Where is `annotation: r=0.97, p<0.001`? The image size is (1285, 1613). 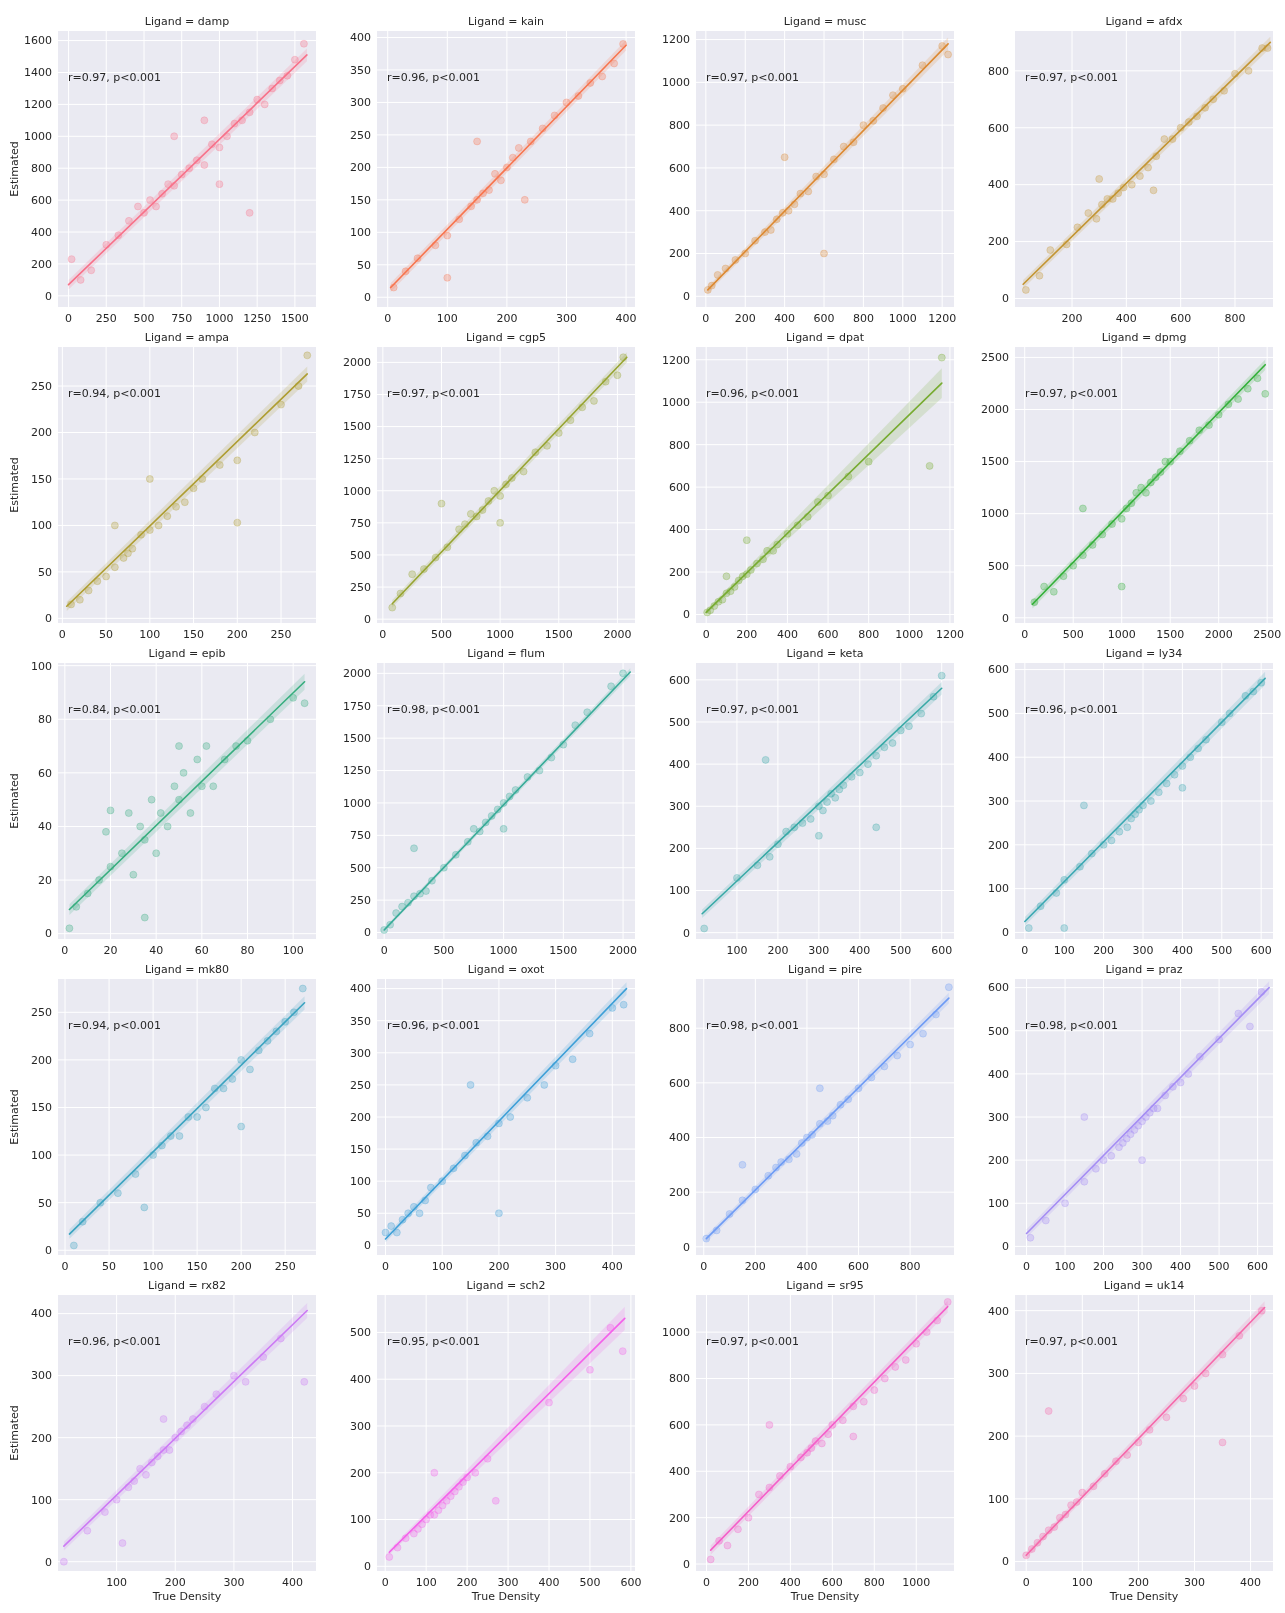
annotation: r=0.97, p<0.001 is located at coordinates (1071, 77).